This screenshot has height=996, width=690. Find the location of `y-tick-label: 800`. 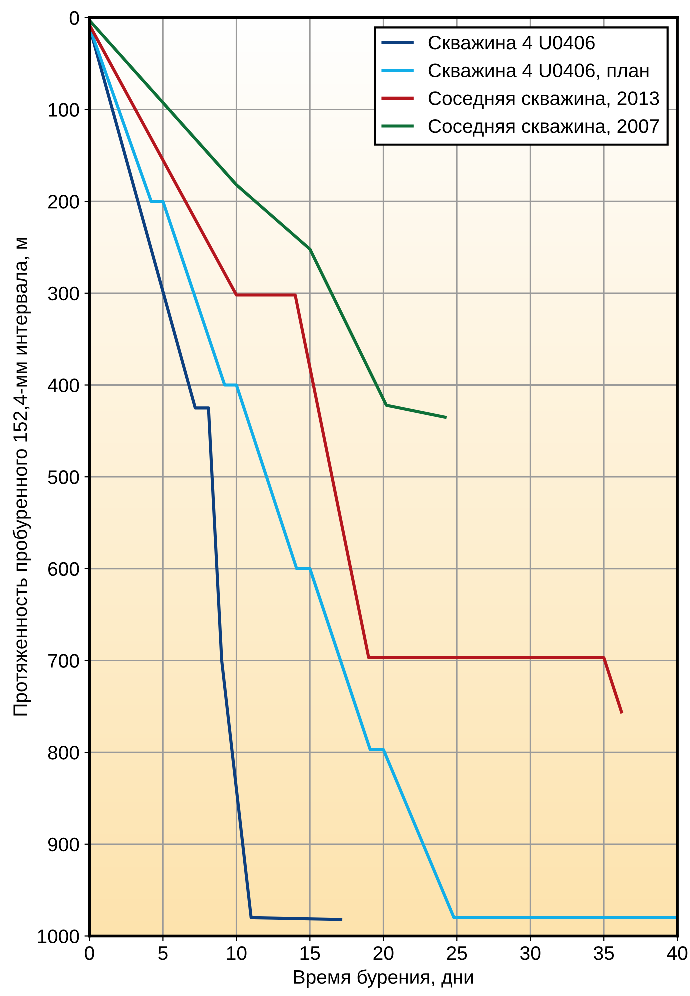

y-tick-label: 800 is located at coordinates (64, 753).